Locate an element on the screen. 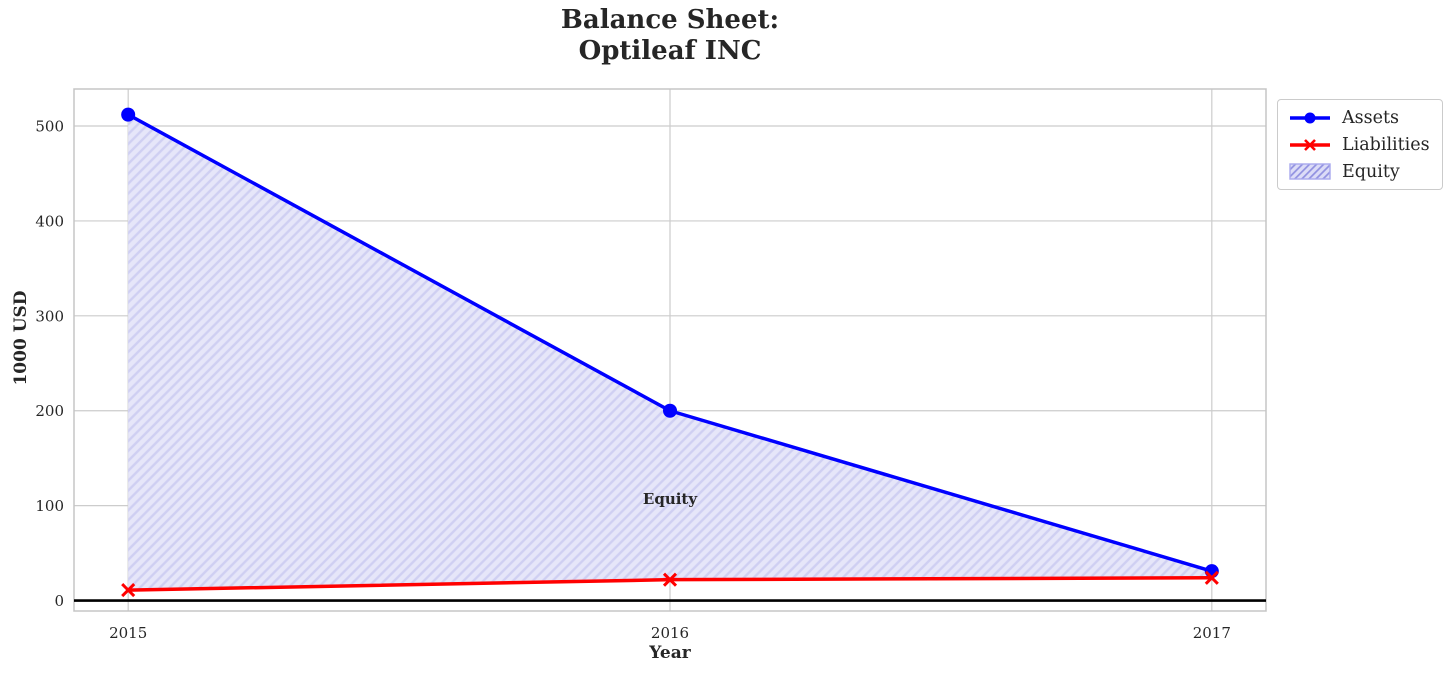 The width and height of the screenshot is (1454, 676). x-tick-label: 2016 is located at coordinates (670, 633).